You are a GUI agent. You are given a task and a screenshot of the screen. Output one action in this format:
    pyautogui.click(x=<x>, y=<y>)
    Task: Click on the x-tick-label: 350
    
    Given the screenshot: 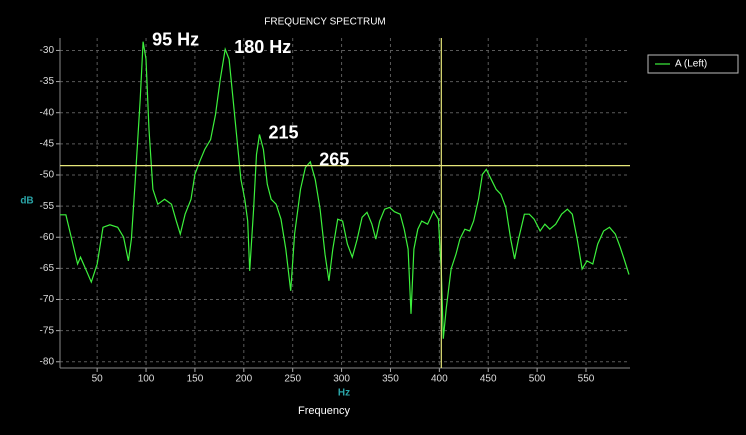 What is the action you would take?
    pyautogui.click(x=390, y=379)
    